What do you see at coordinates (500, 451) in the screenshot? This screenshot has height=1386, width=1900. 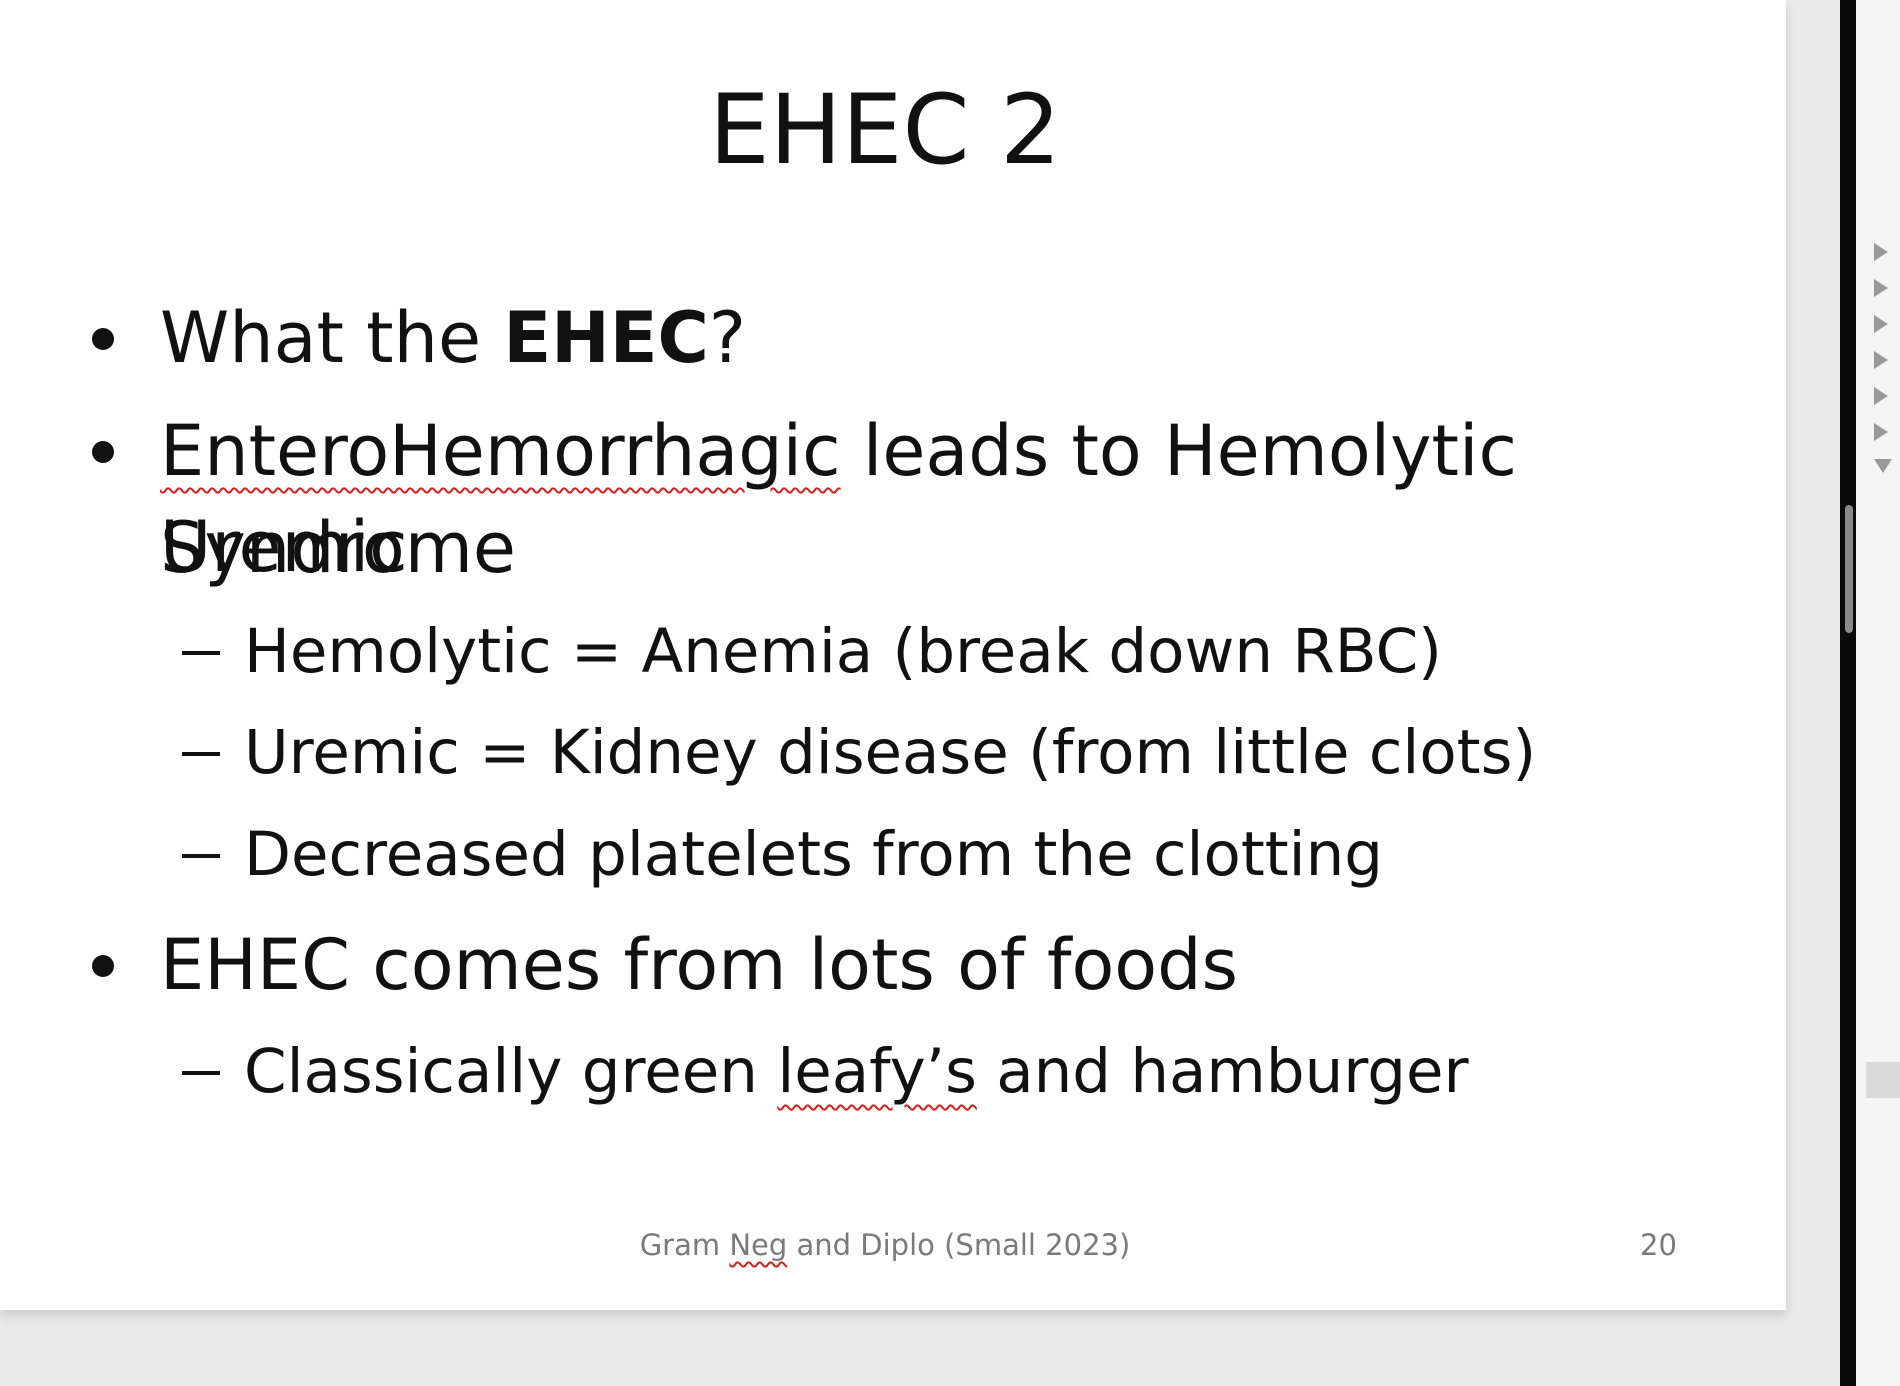 I see `spellcheck-word: EnteroHemorrhagic` at bounding box center [500, 451].